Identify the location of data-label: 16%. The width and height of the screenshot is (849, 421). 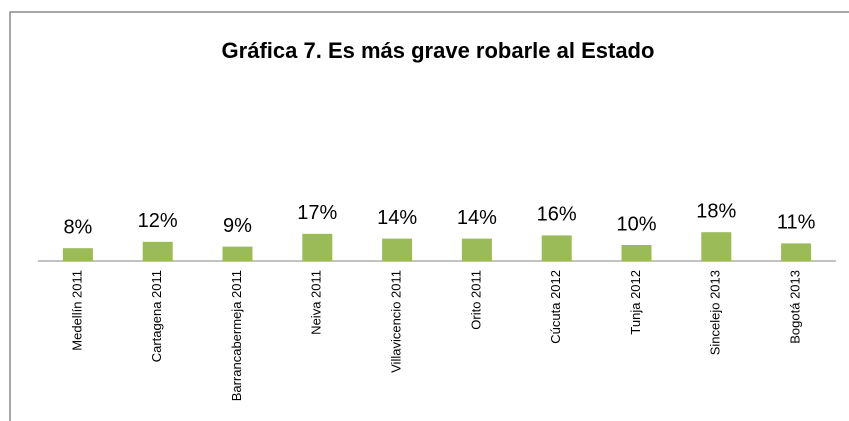
(557, 215).